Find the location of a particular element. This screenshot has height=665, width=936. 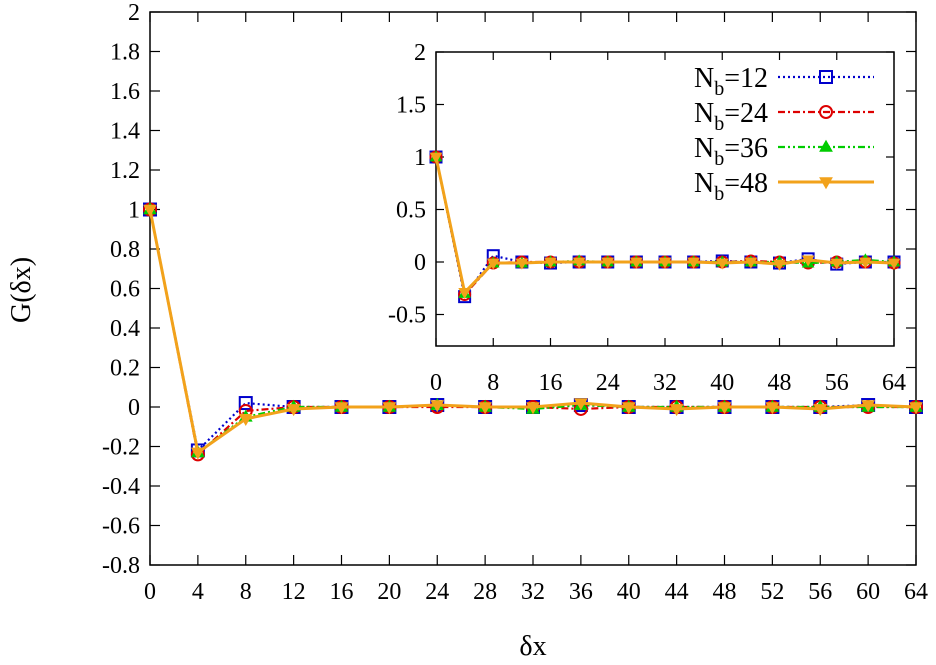

y-tick-label: 0.6 is located at coordinates (125, 290).